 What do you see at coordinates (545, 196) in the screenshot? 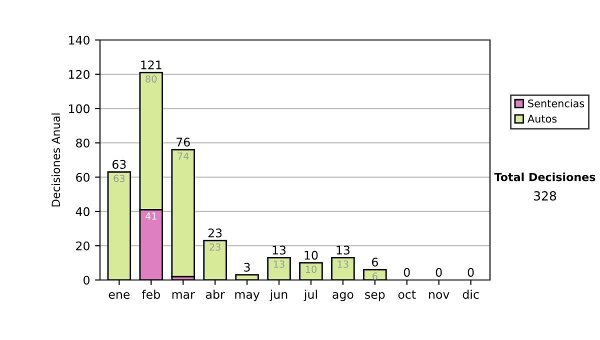
I see `text: 328` at bounding box center [545, 196].